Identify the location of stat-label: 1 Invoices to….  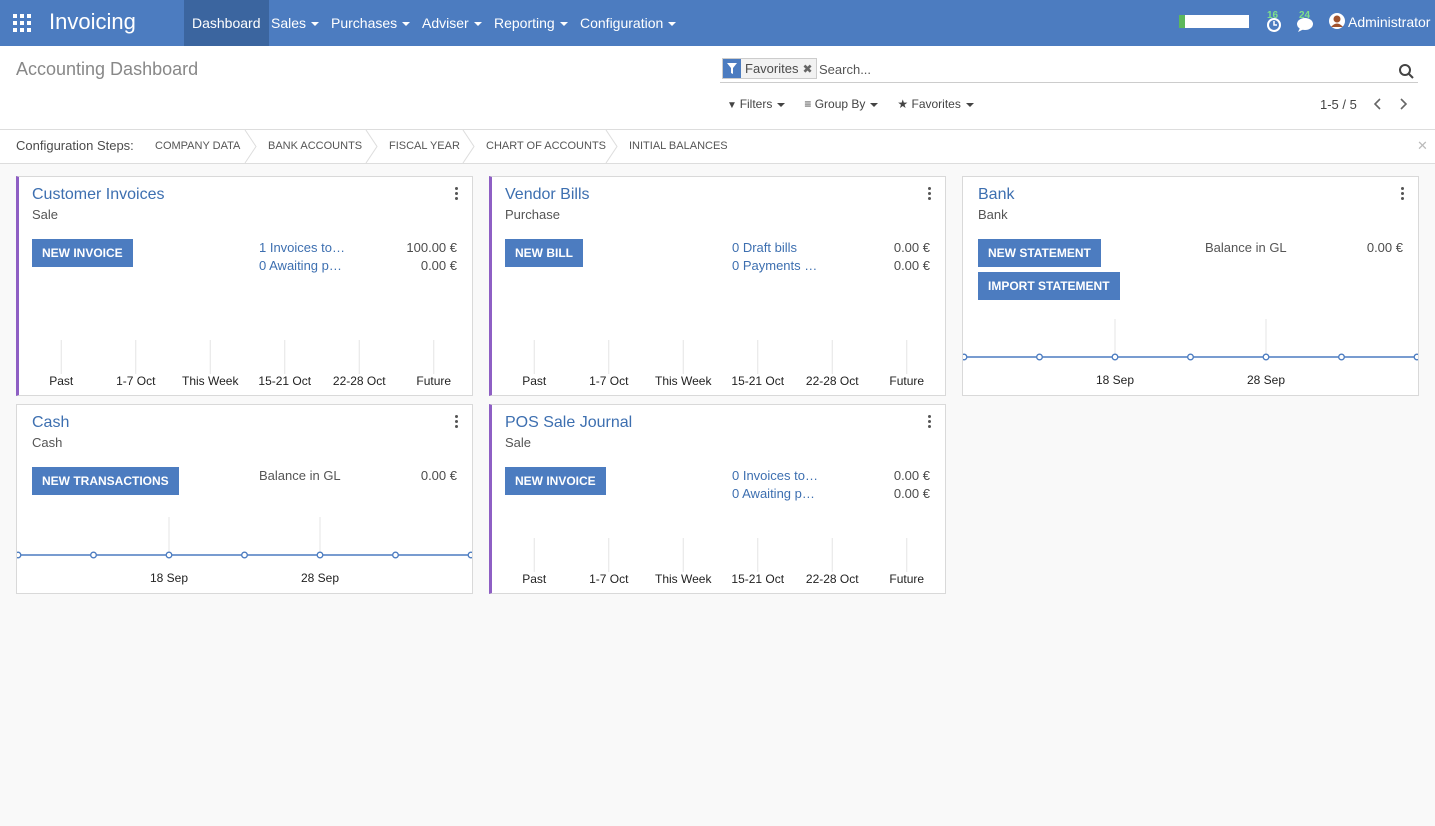
(302, 247).